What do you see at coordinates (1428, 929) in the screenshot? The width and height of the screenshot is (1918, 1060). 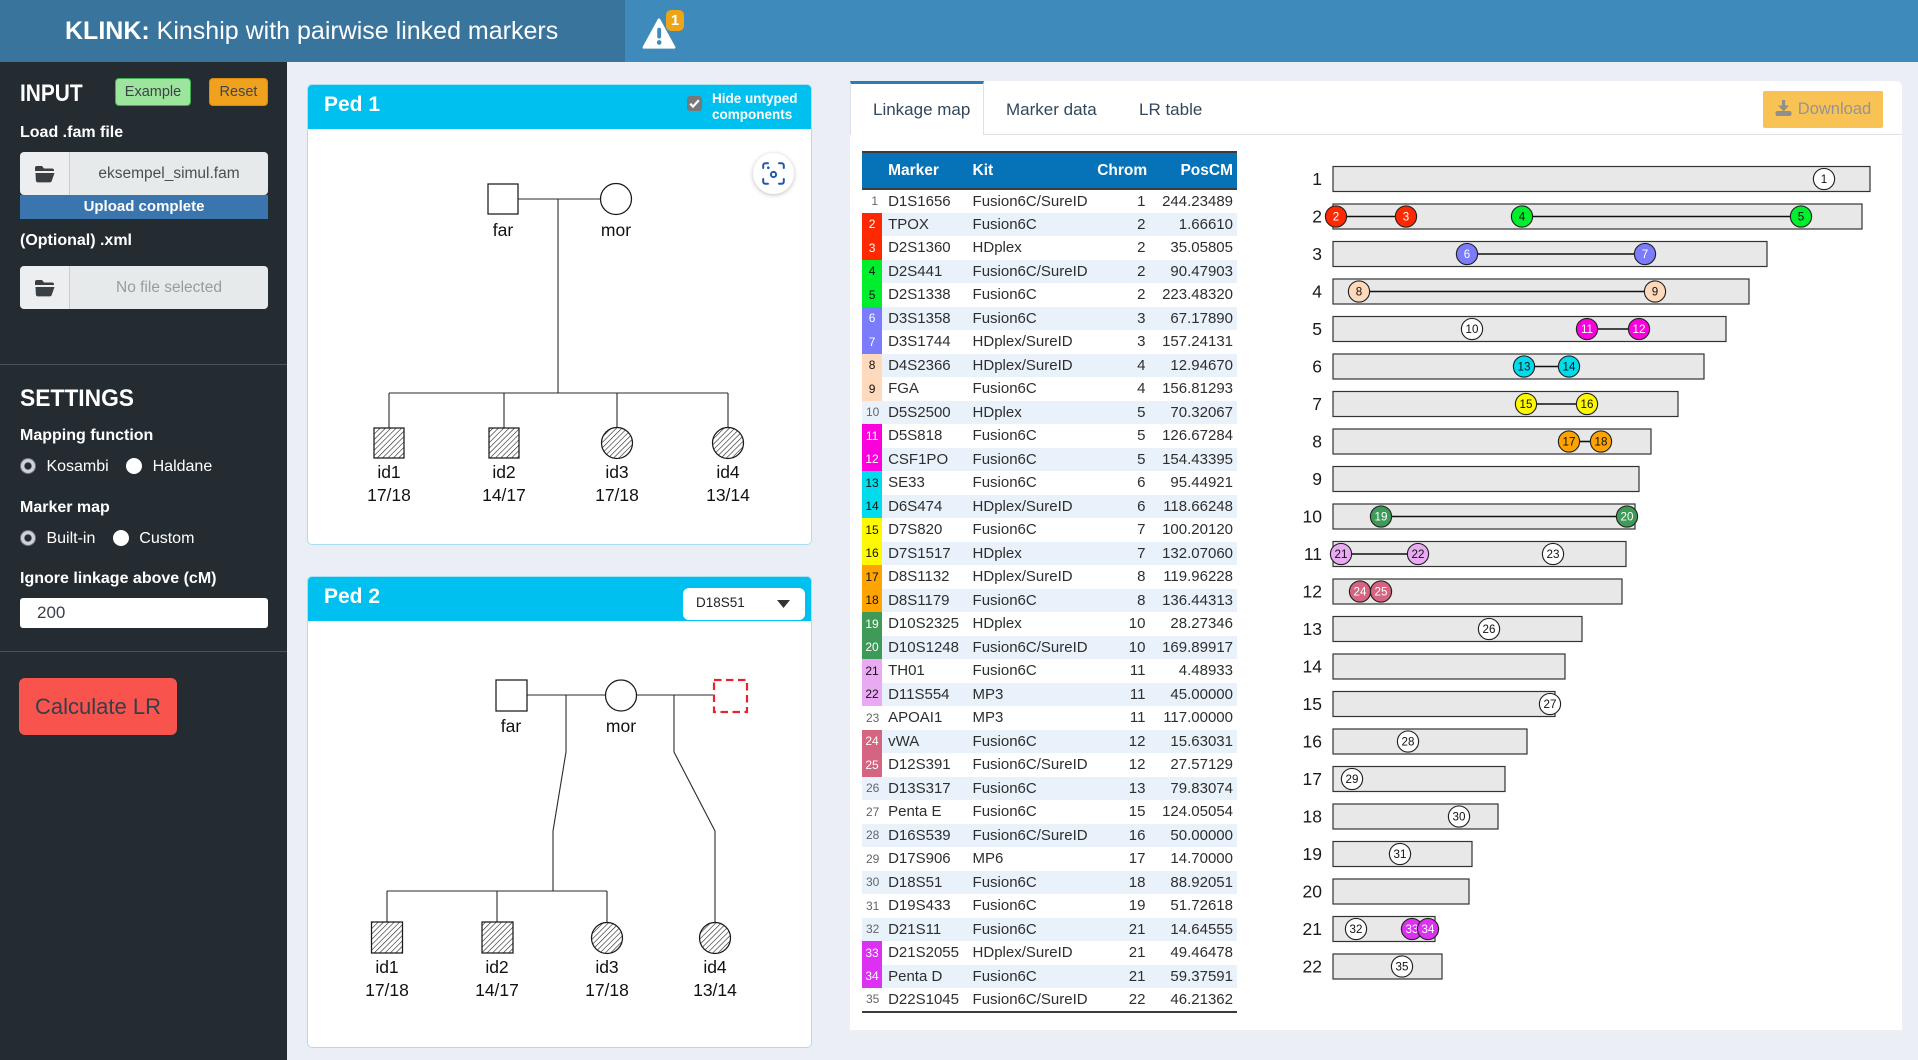 I see `svg-text: 34` at bounding box center [1428, 929].